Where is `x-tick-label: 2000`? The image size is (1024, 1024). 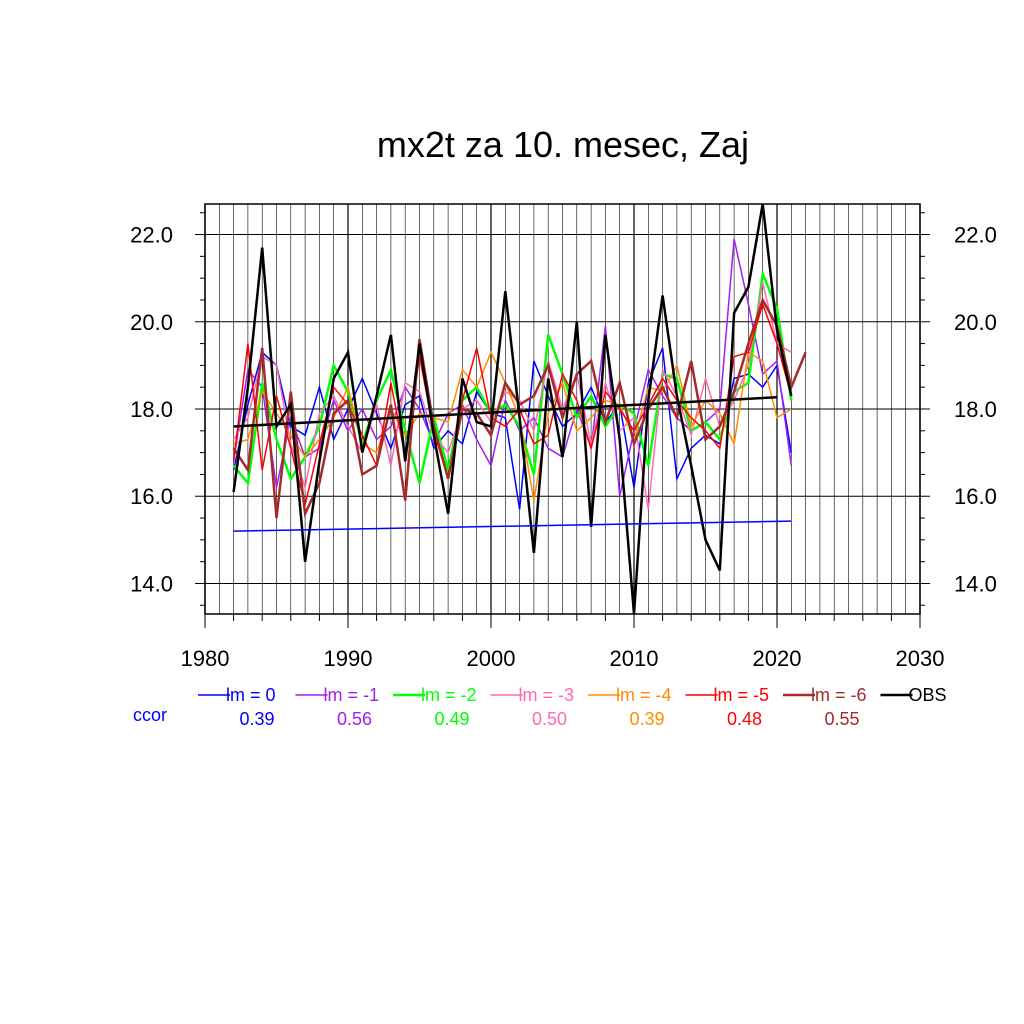 x-tick-label: 2000 is located at coordinates (491, 658).